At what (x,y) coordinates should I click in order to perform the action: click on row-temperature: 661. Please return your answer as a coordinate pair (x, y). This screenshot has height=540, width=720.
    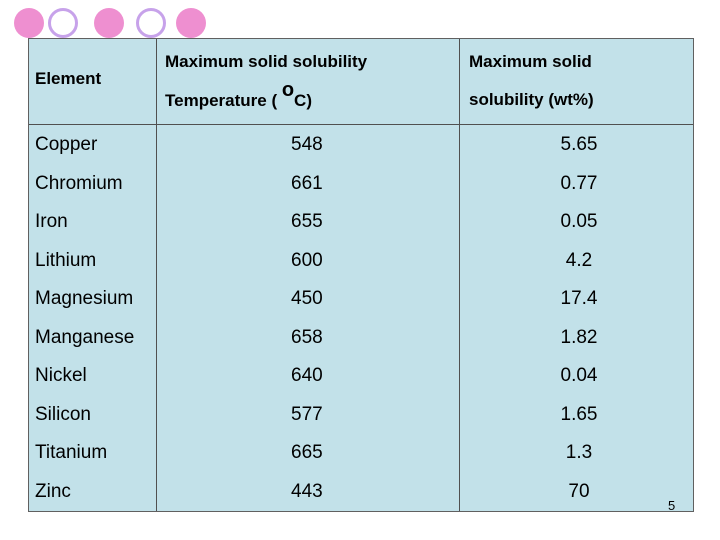
    Looking at the image, I should click on (307, 183).